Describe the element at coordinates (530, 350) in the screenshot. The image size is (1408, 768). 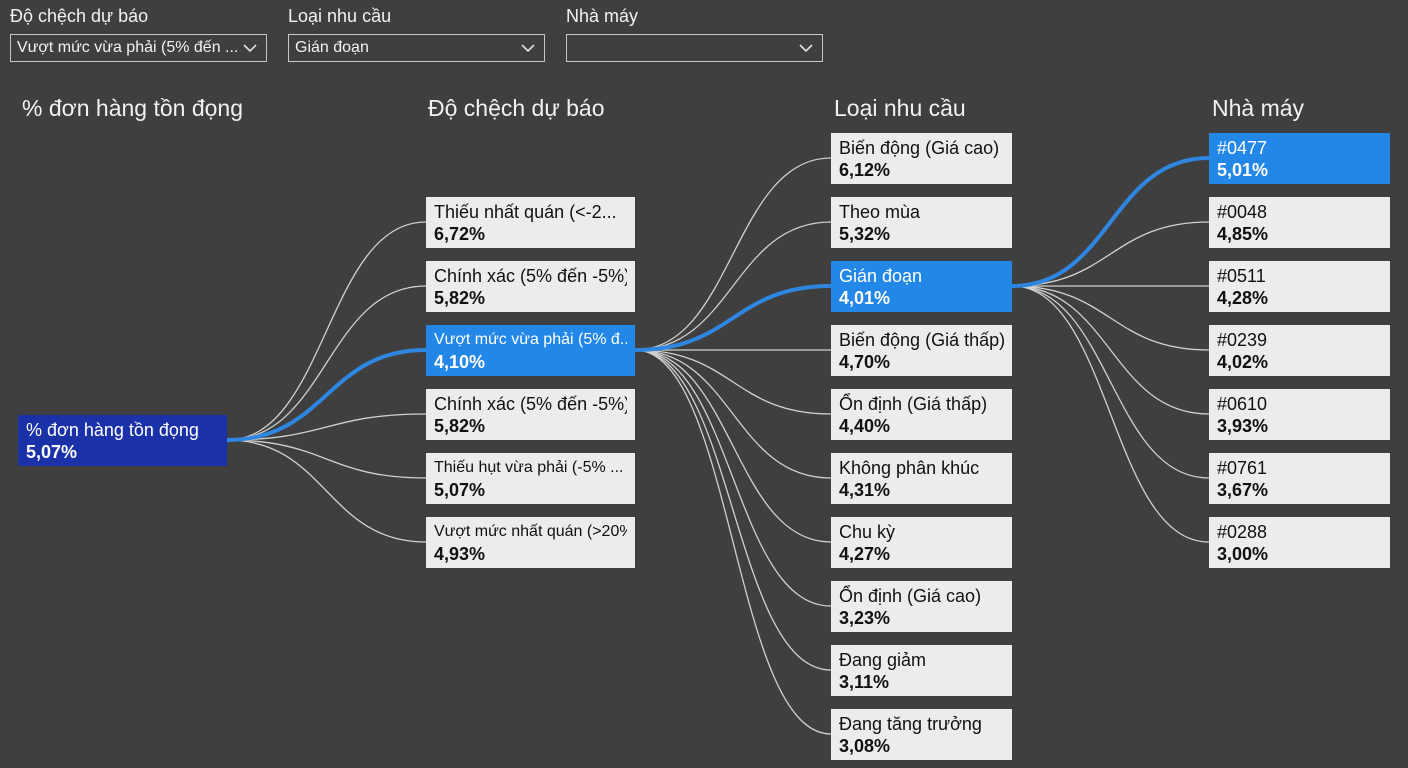
I see `tree-node-bias-moderate-over: Vượt mức vừa phải (5% đ... 4,10%` at that location.